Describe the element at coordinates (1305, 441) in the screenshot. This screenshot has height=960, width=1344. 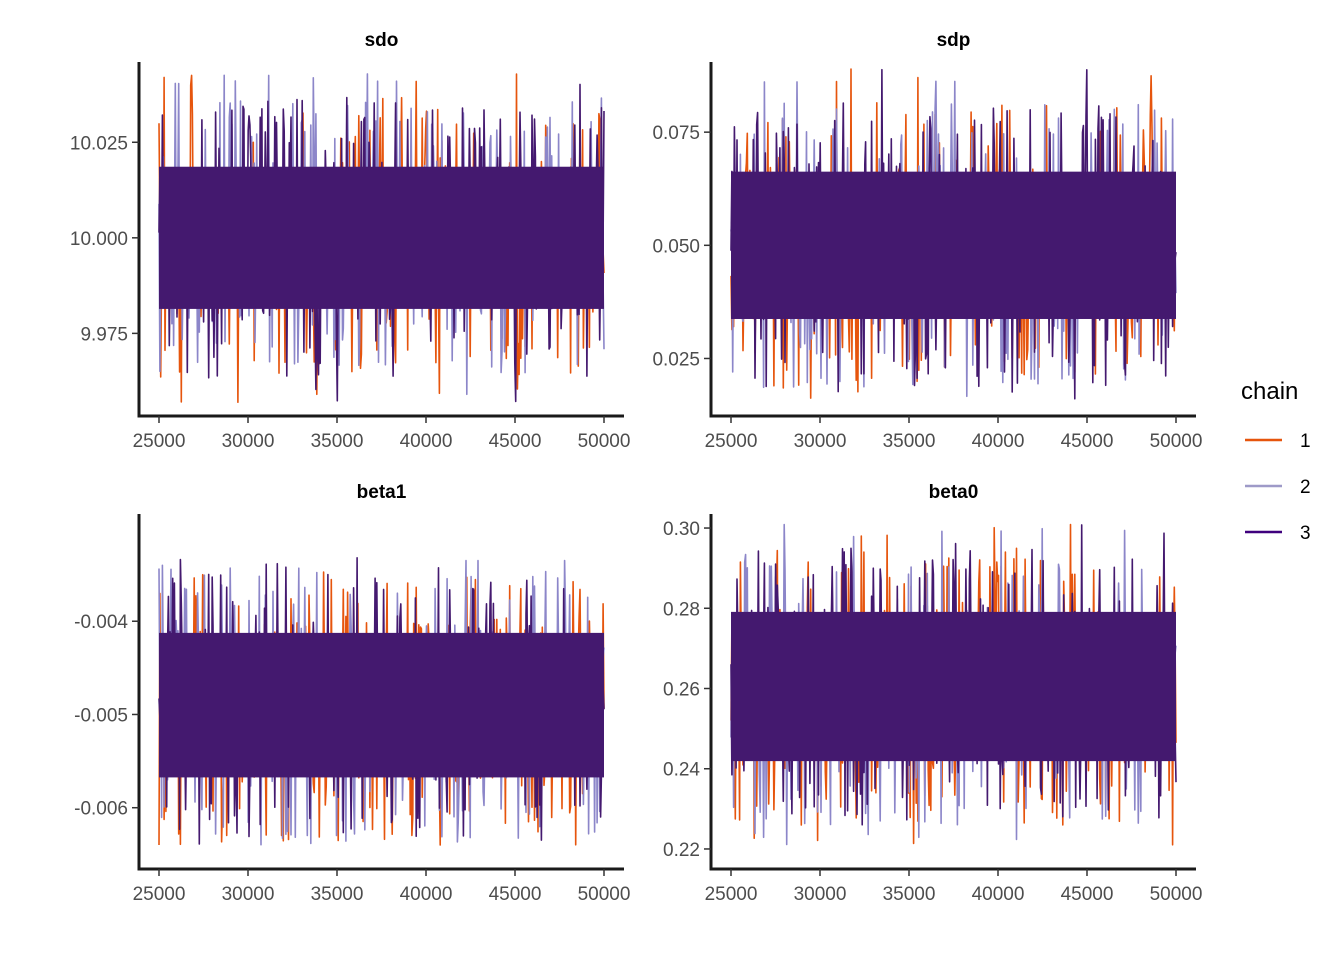
I see `legend-label: 1` at that location.